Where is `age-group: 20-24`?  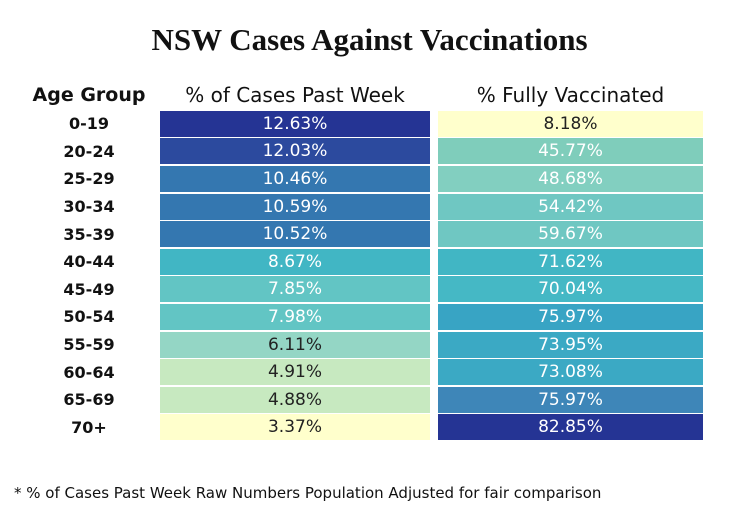
age-group: 20-24 is located at coordinates (89, 151).